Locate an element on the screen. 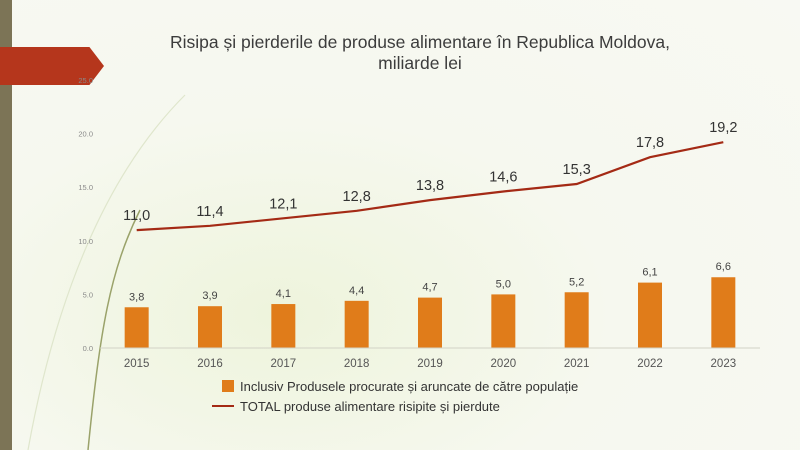 The width and height of the screenshot is (800, 450). line-data-label: 12,8 is located at coordinates (357, 197).